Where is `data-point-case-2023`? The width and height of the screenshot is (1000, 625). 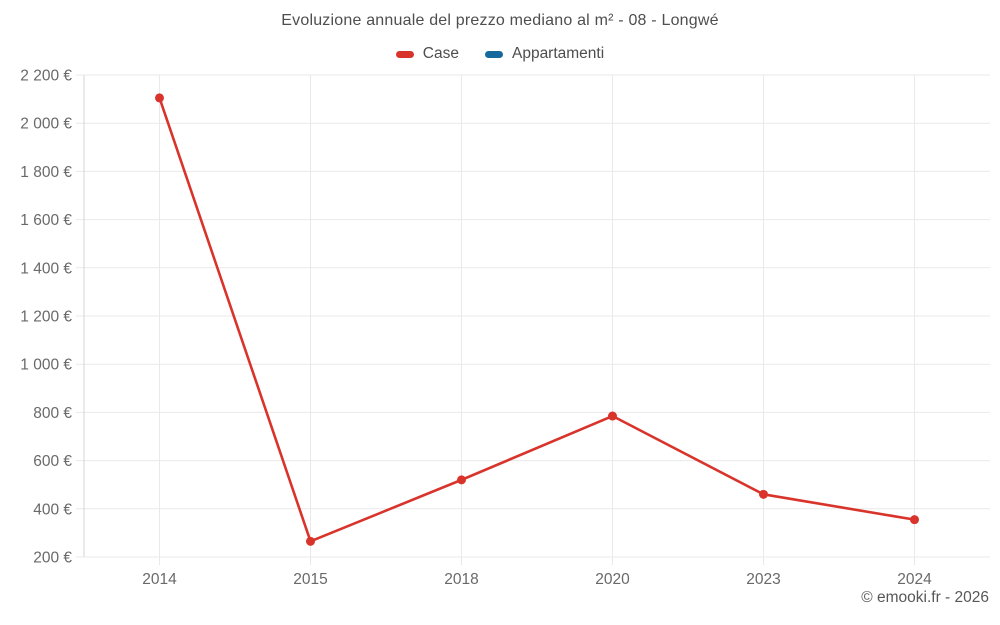 data-point-case-2023 is located at coordinates (763, 494).